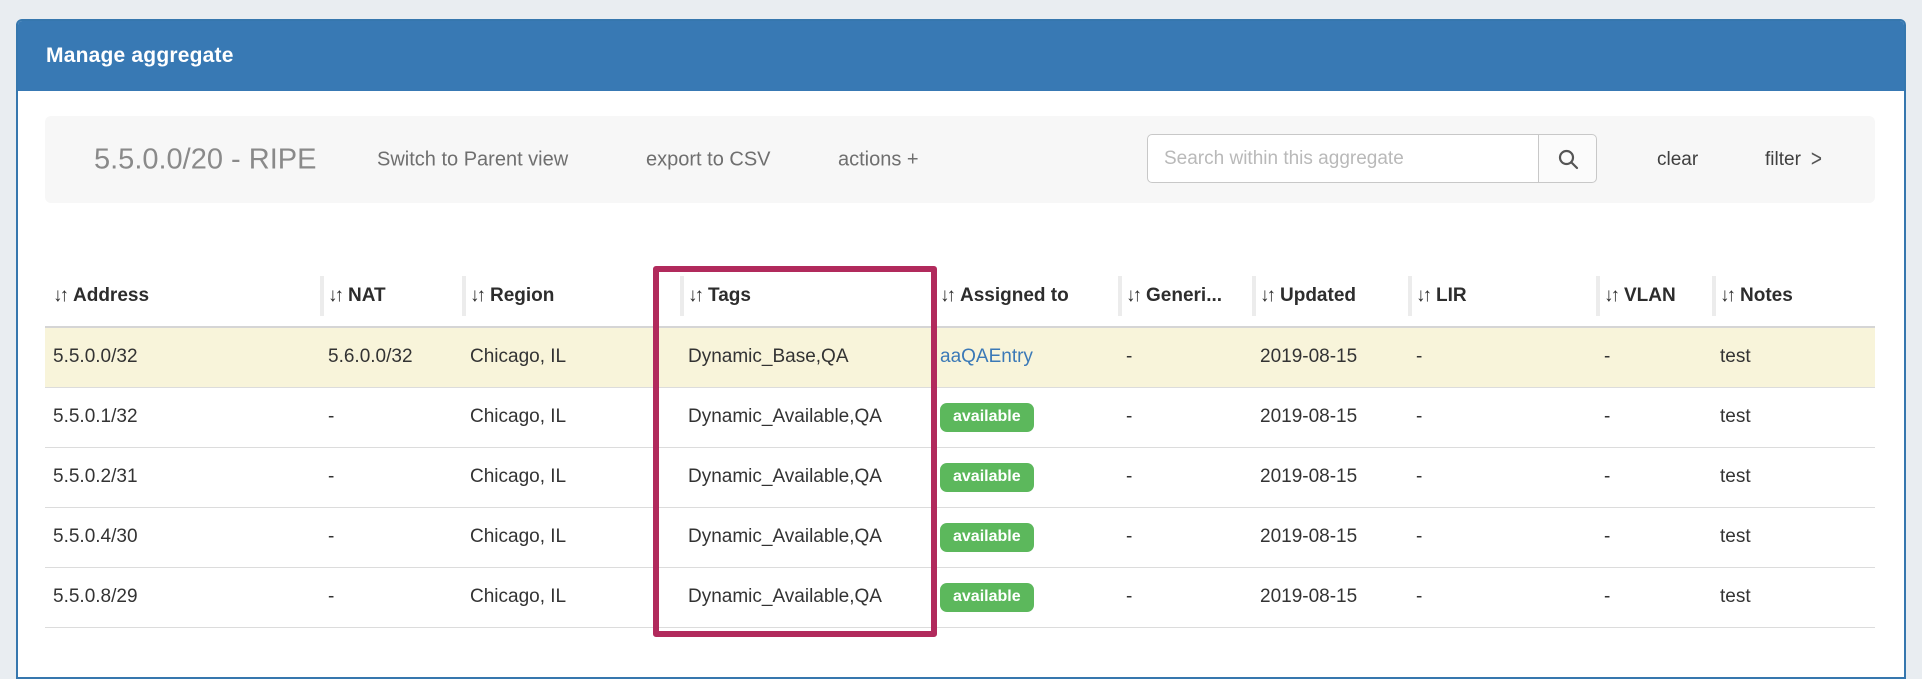  I want to click on column-header-updated: ↓↑ Updated, so click(1330, 296).